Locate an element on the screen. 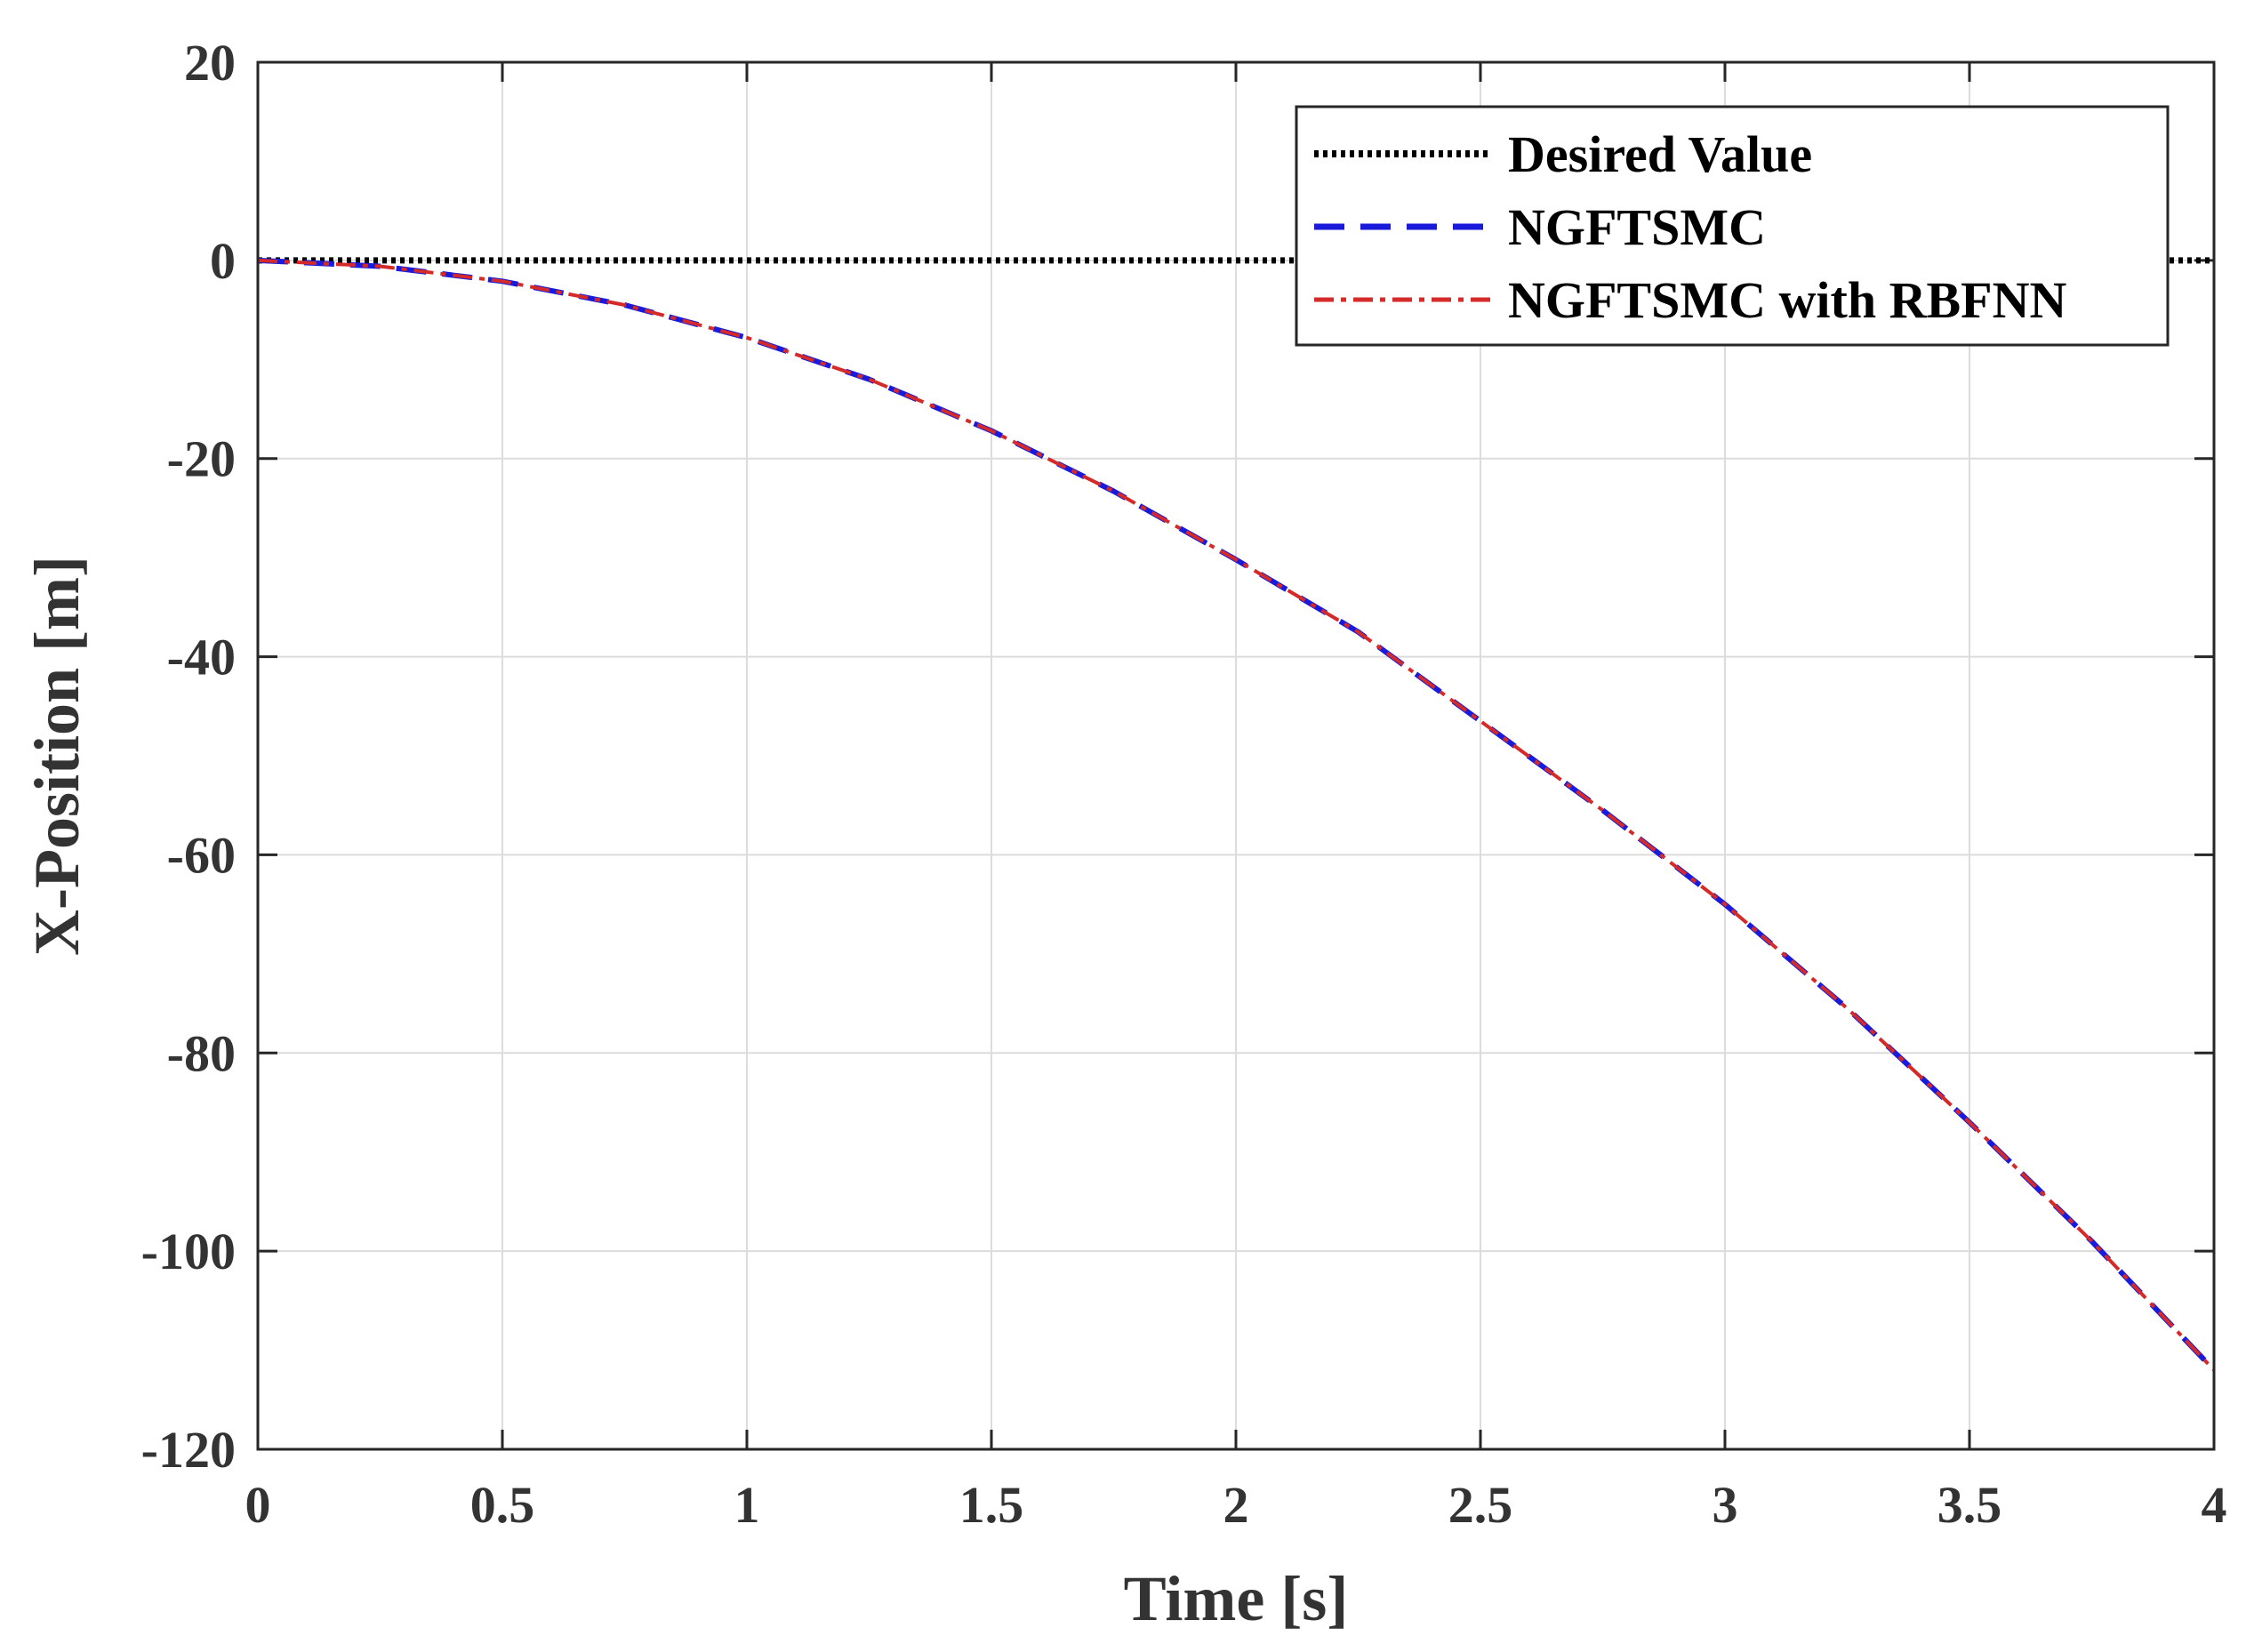 The height and width of the screenshot is (1652, 2246). x-tick-label: 0 is located at coordinates (258, 1505).